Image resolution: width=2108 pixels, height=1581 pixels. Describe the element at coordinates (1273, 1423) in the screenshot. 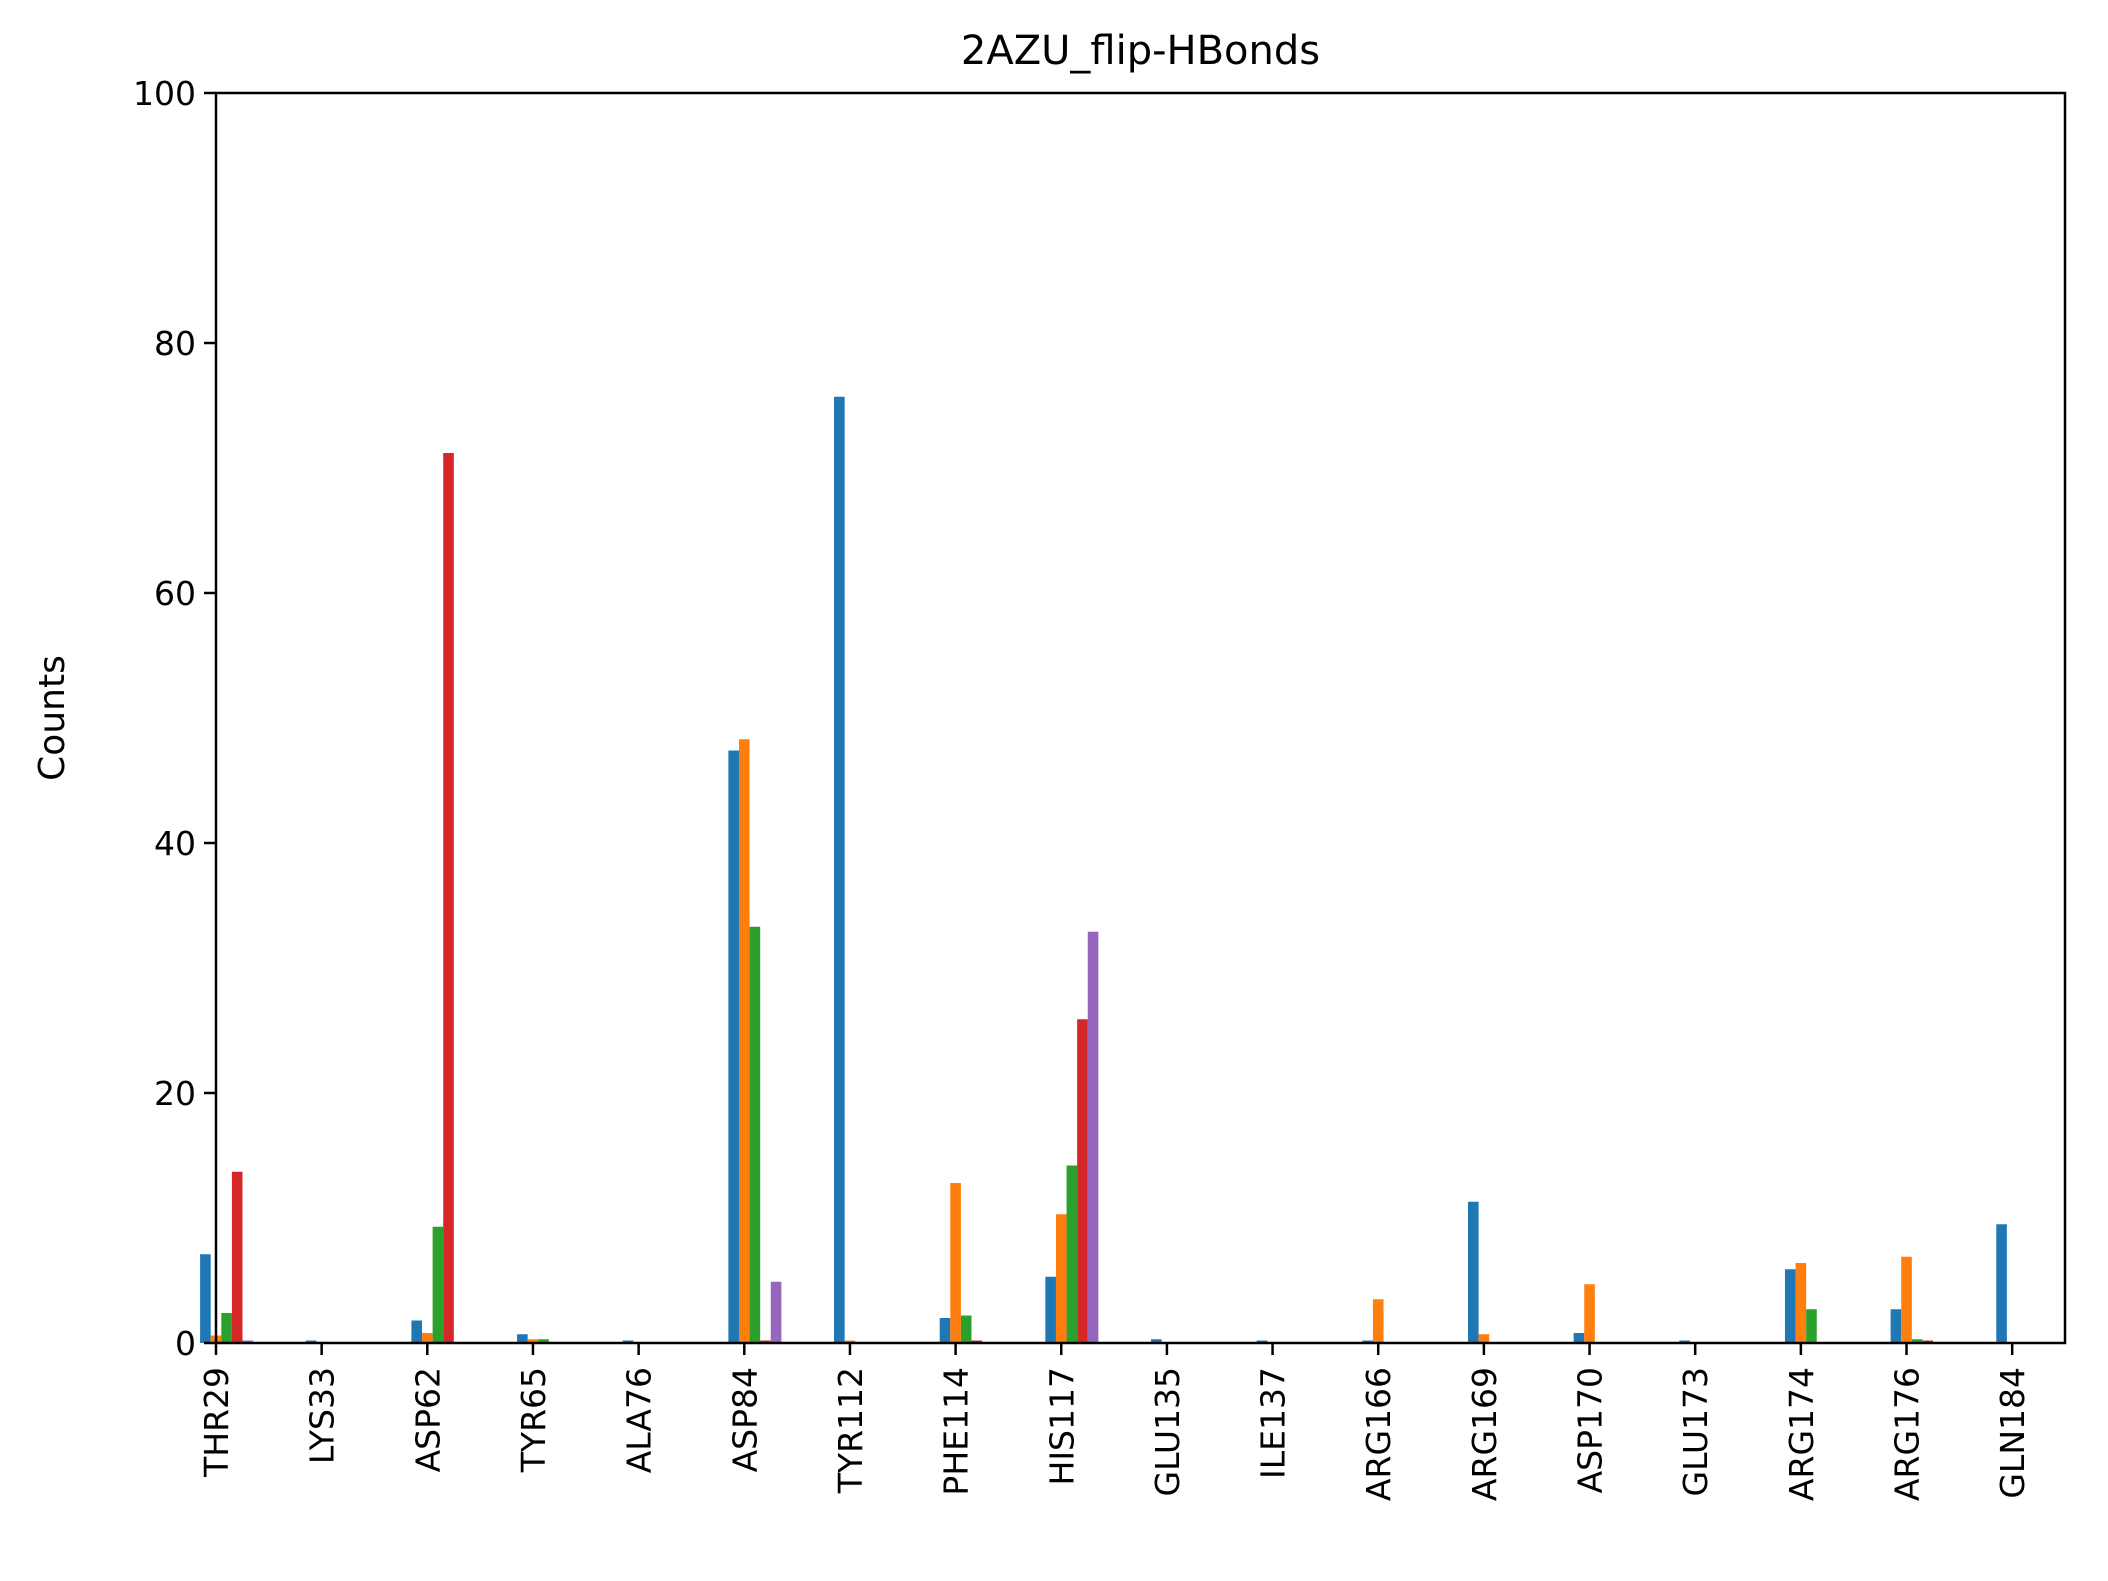

I see `x-tick-label-ile137: ILE137` at that location.